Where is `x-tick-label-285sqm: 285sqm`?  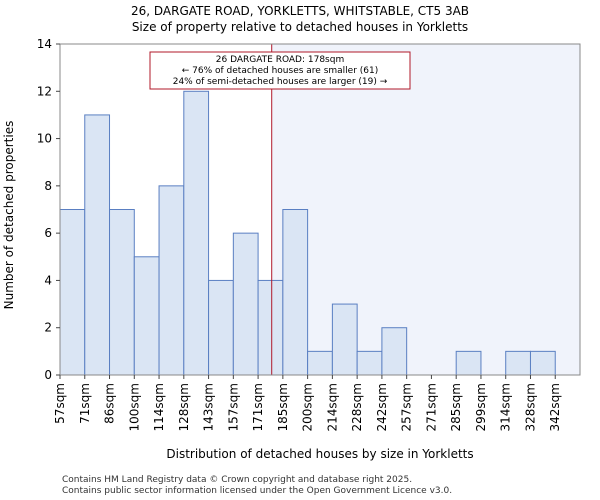
x-tick-label-285sqm: 285sqm is located at coordinates (456, 407).